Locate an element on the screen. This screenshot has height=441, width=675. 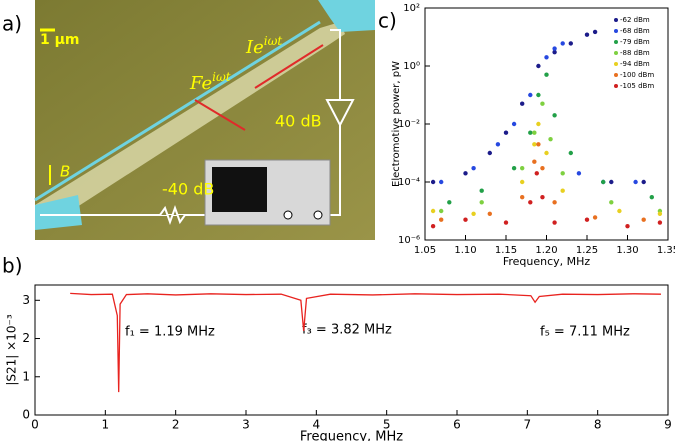
current-label: Ieiωt is located at coordinates (263, 46).